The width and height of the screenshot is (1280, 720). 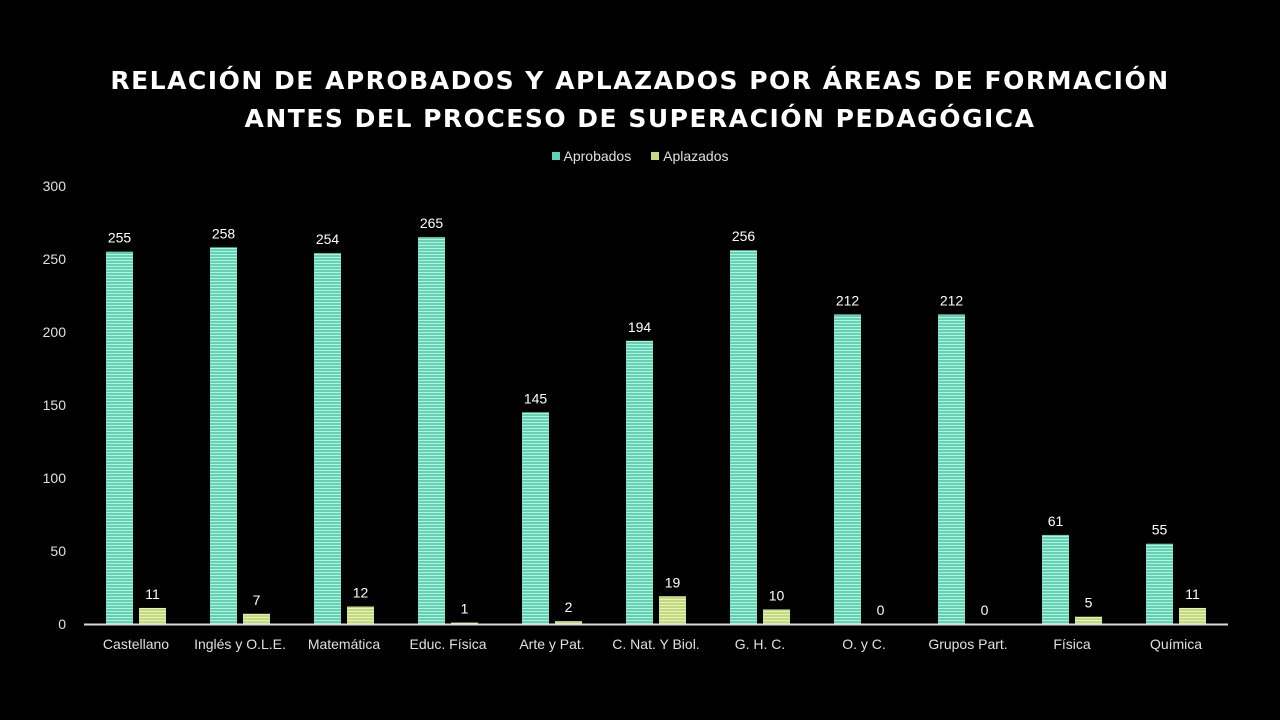 What do you see at coordinates (536, 398) in the screenshot?
I see `data-label-aprobados-4: 145` at bounding box center [536, 398].